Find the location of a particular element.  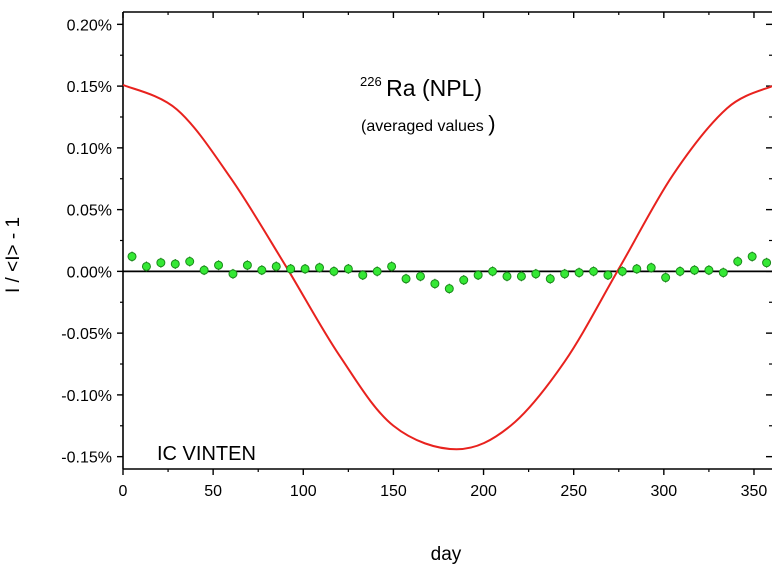

annotation-title-superscript: 226 is located at coordinates (371, 81).